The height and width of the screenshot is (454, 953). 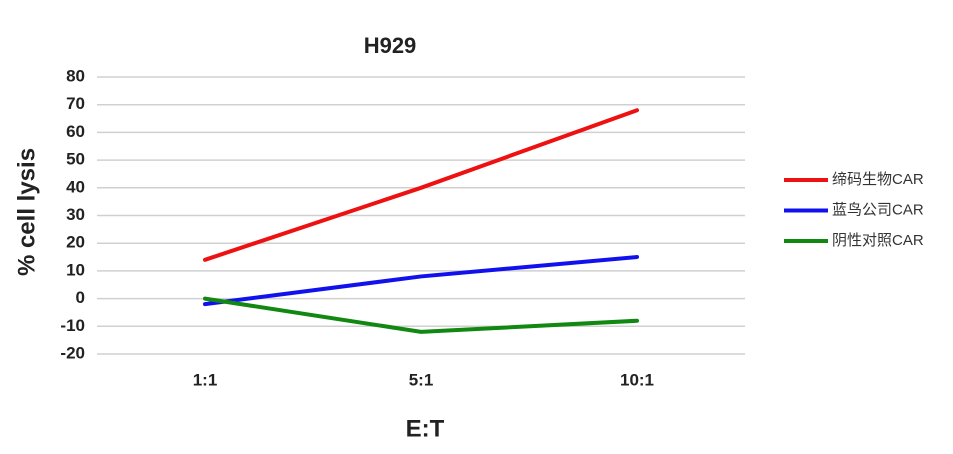 What do you see at coordinates (205, 379) in the screenshot?
I see `x-tick-label: 1:1` at bounding box center [205, 379].